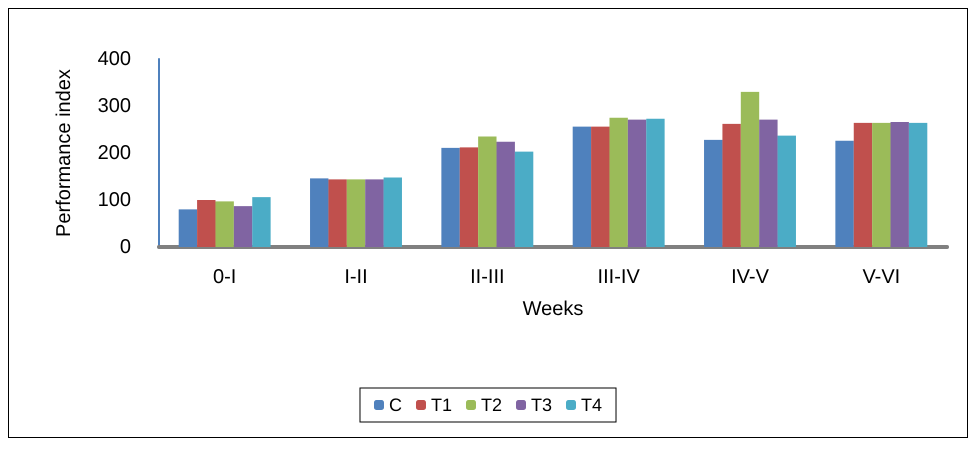 The width and height of the screenshot is (978, 449). Describe the element at coordinates (487, 277) in the screenshot. I see `x-tick-label: II-III` at that location.